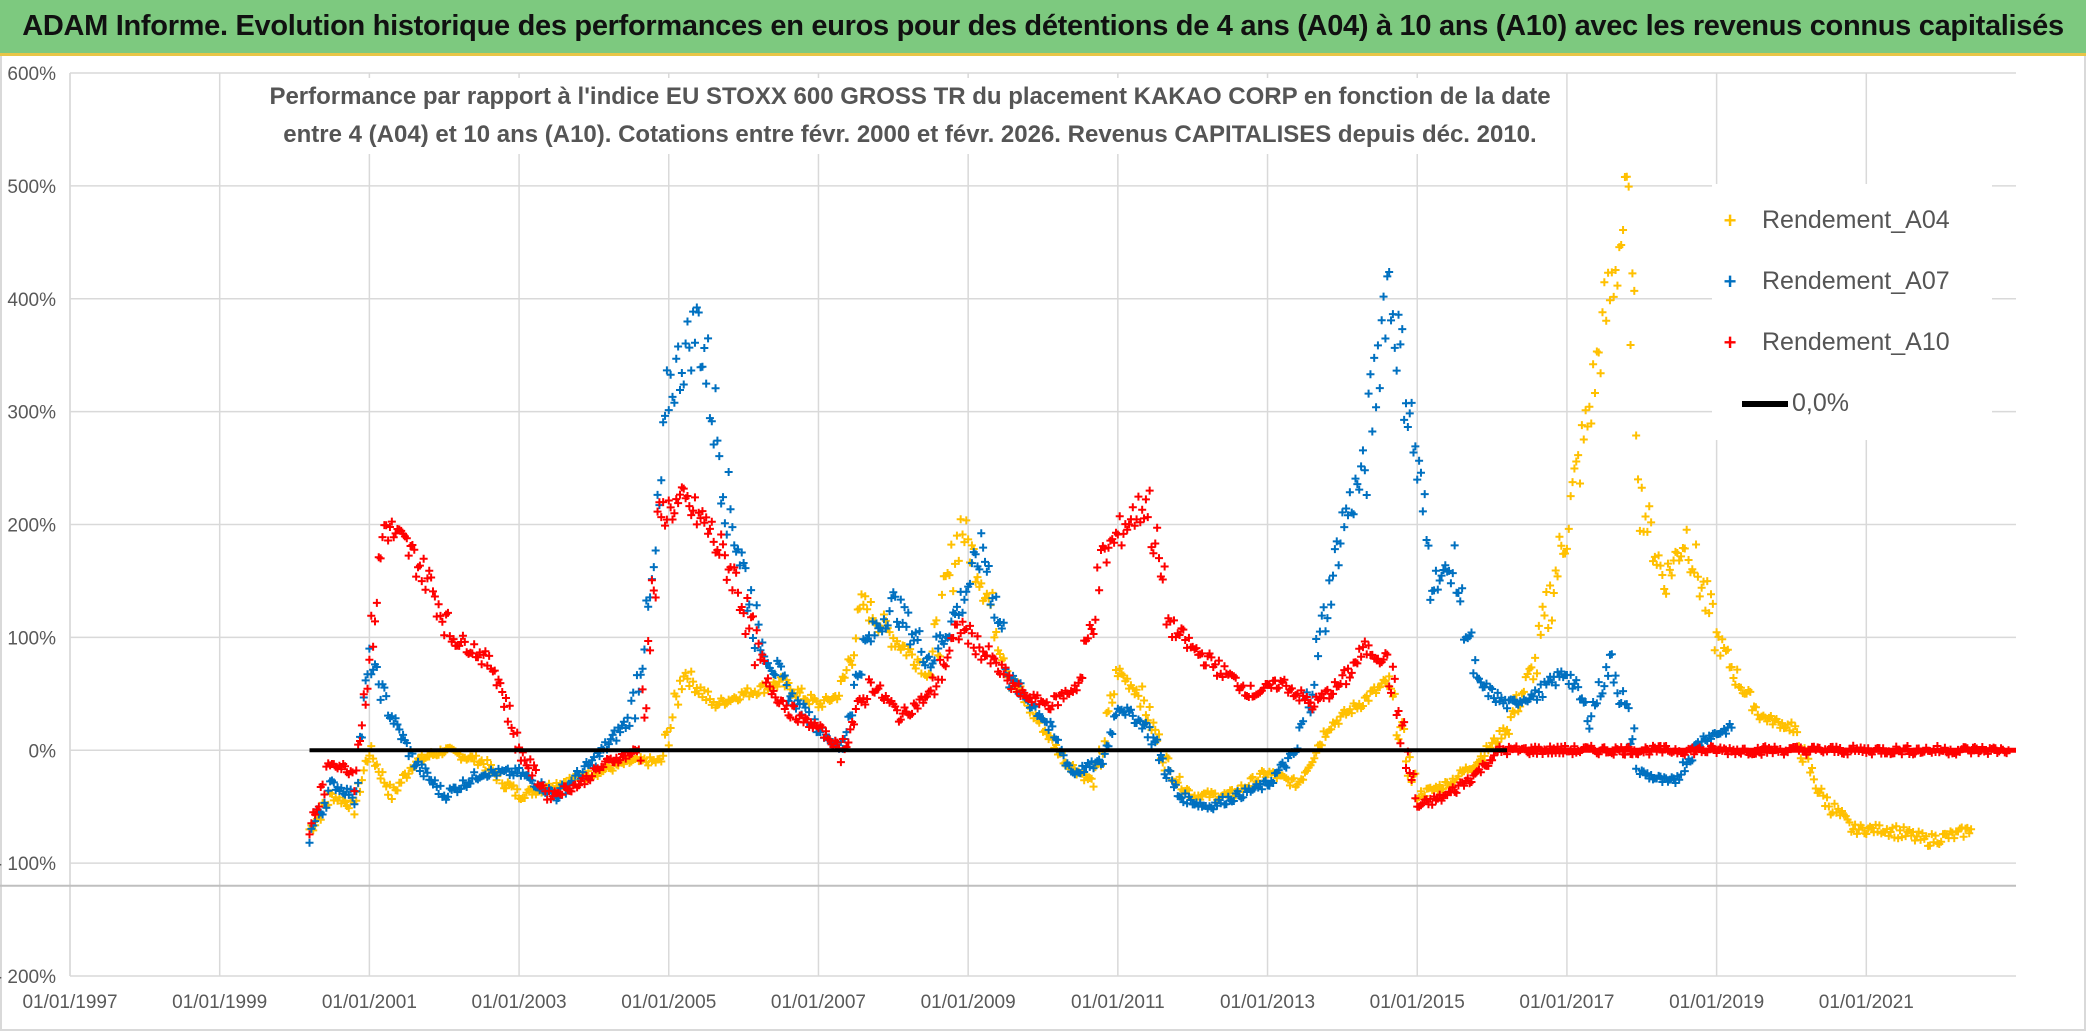  I want to click on legend-item-a10: + Rendement_A10, so click(1852, 342).